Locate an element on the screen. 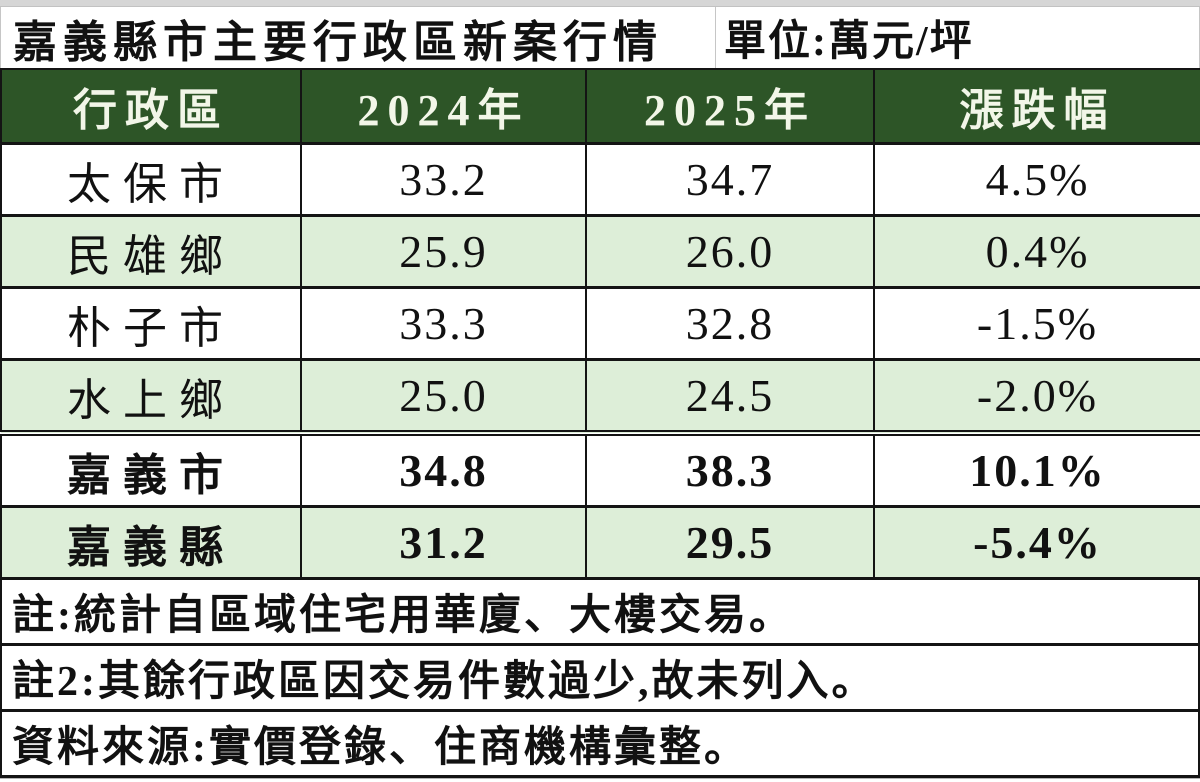 This screenshot has height=782, width=1200. value-2024-cell: 31.2 is located at coordinates (443, 542).